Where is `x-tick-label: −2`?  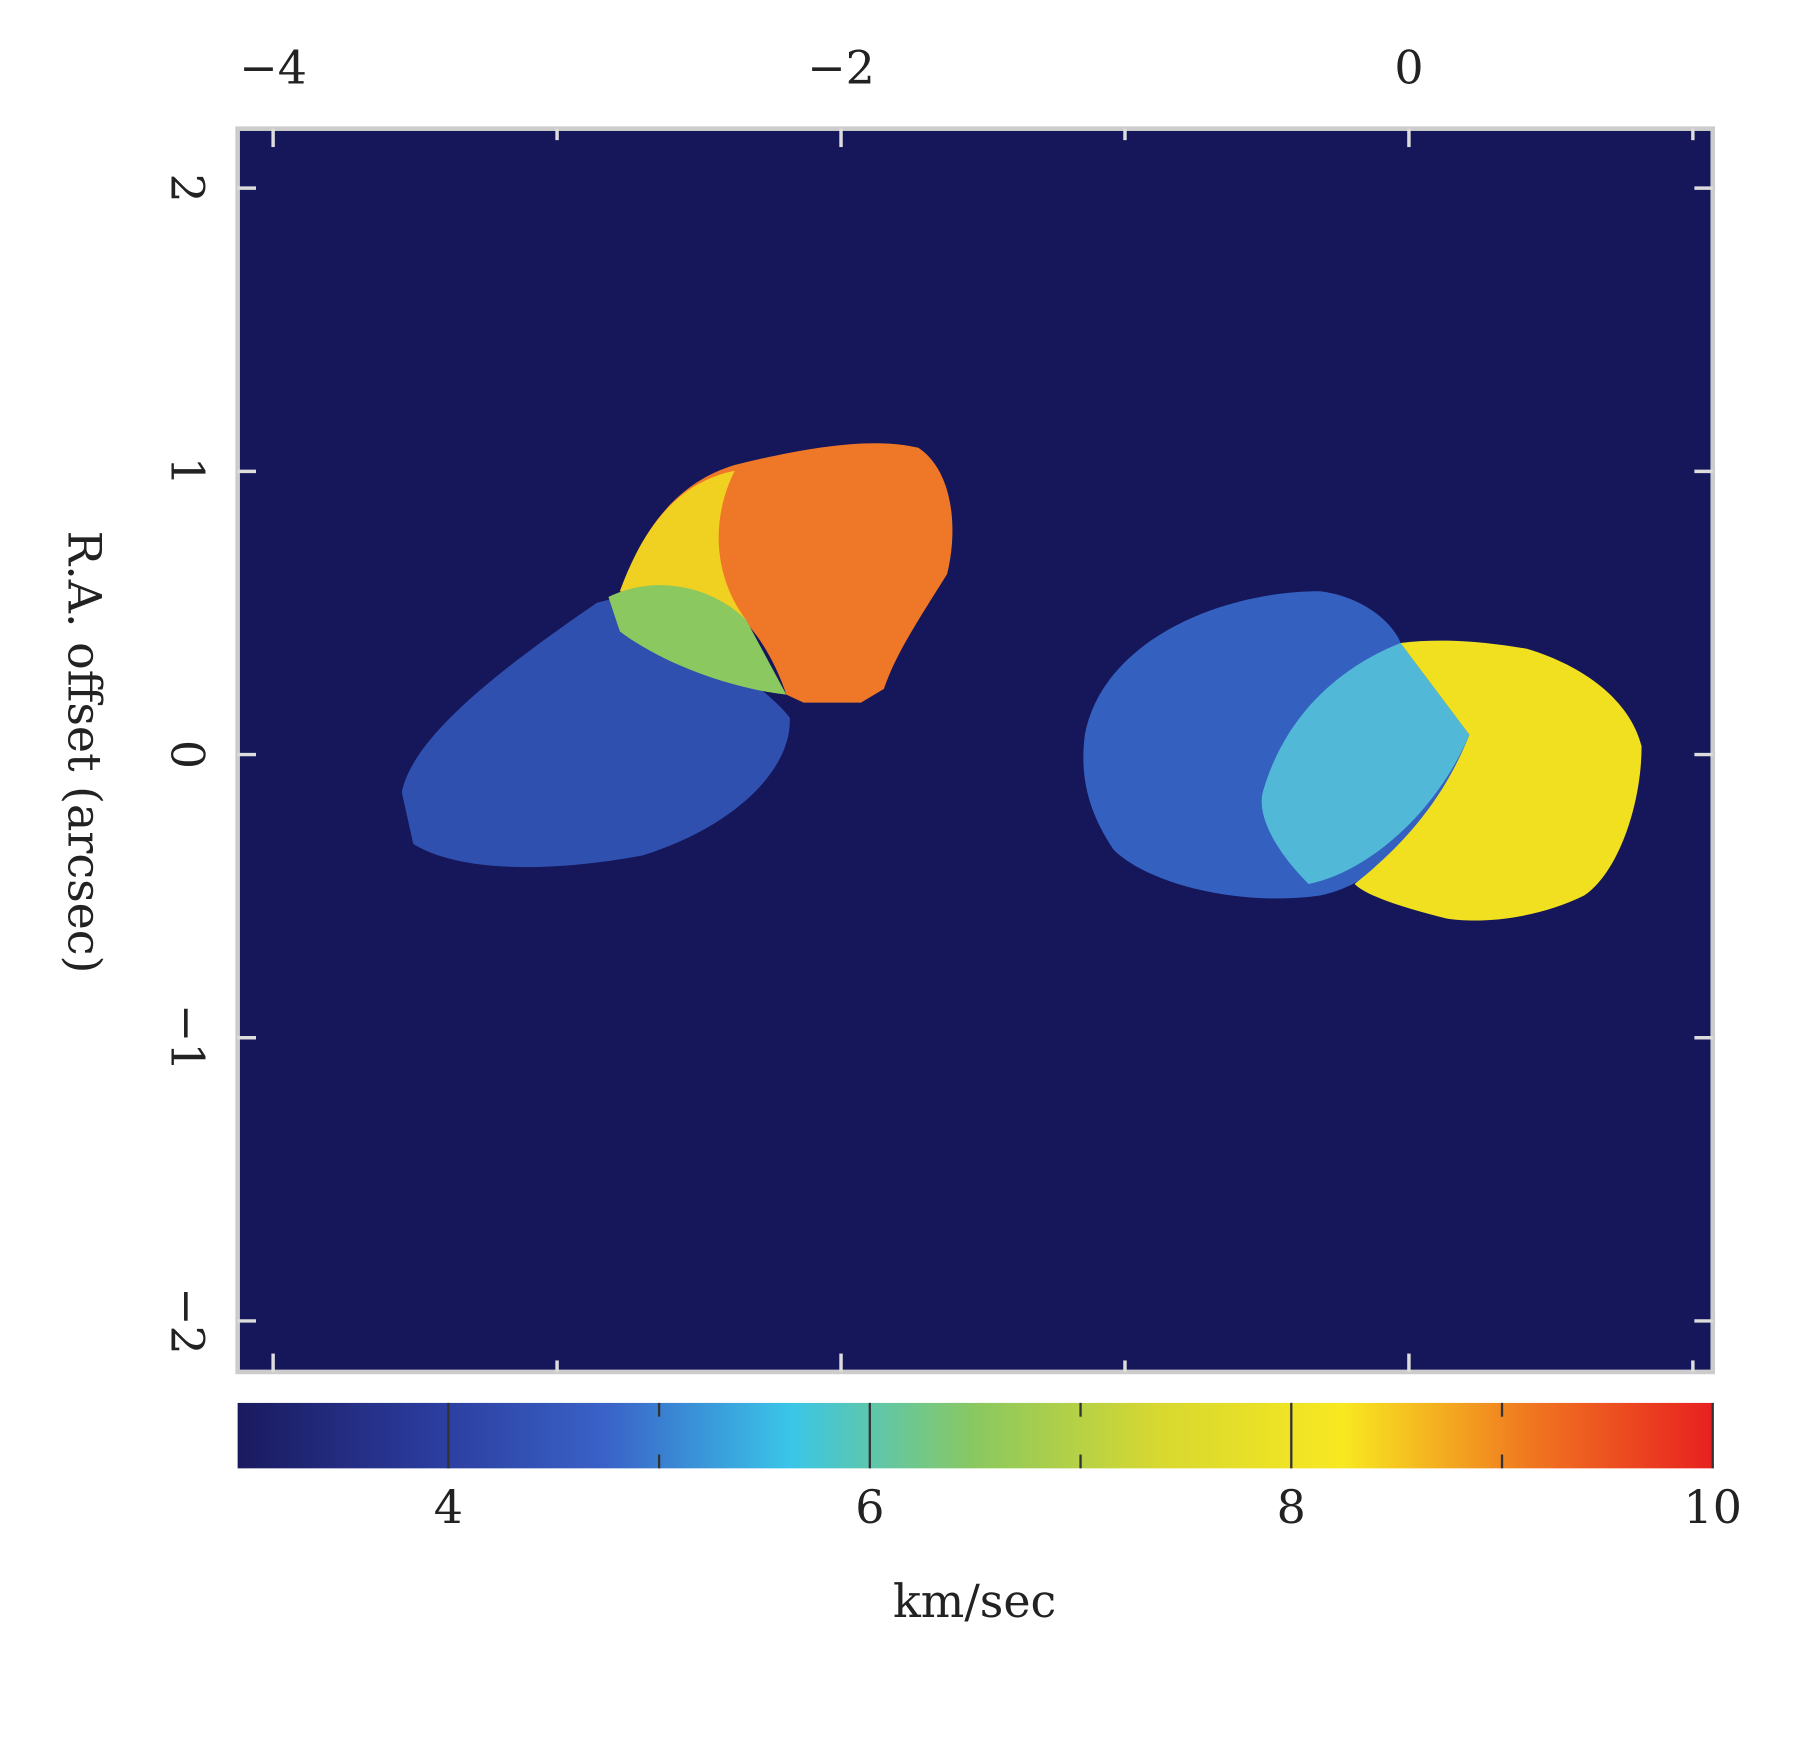
x-tick-label: −2 is located at coordinates (841, 67).